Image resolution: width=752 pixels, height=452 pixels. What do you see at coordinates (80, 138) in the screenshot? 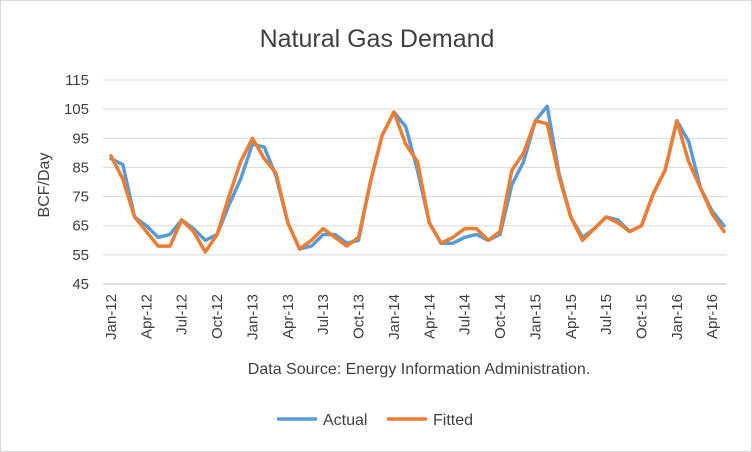
I see `y-tick-label: 95` at bounding box center [80, 138].